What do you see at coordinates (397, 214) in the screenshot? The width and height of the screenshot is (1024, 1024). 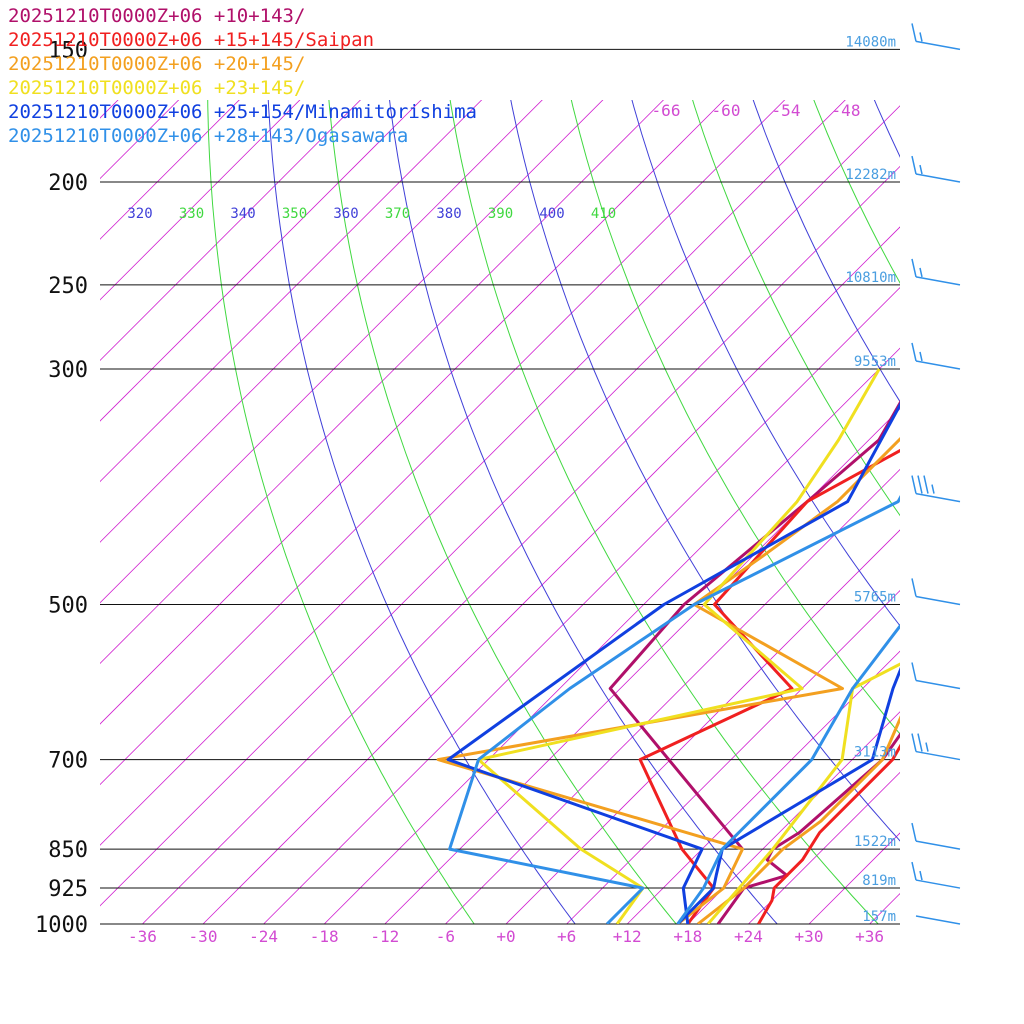 I see `theta-label: 370` at bounding box center [397, 214].